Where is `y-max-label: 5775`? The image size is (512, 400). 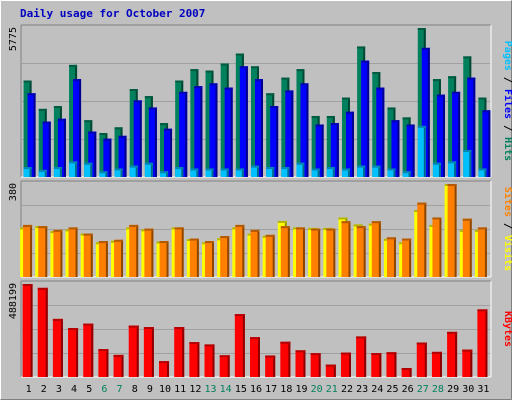 y-max-label: 5775 is located at coordinates (13, 39).